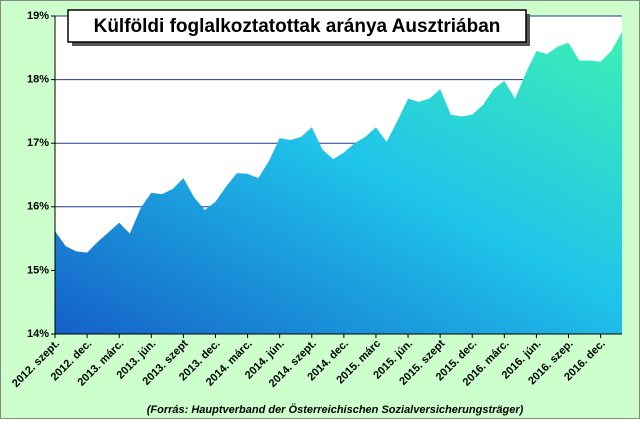 This screenshot has width=640, height=424. What do you see at coordinates (38, 270) in the screenshot?
I see `y-tick-label: 15%` at bounding box center [38, 270].